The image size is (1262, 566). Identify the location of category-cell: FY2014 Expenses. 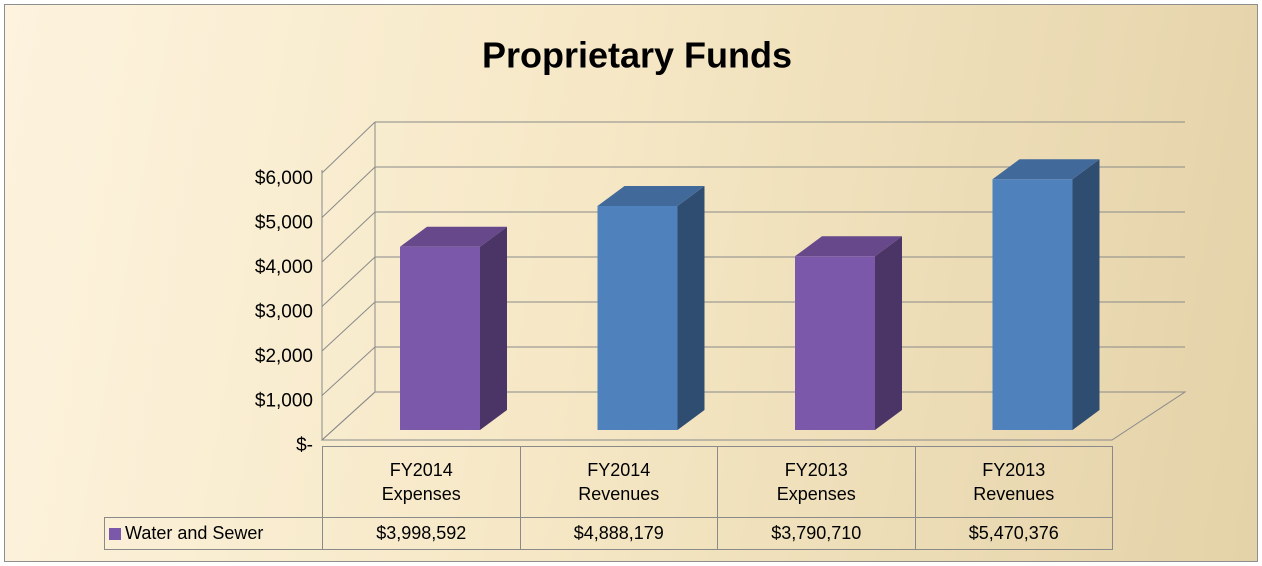
(421, 482).